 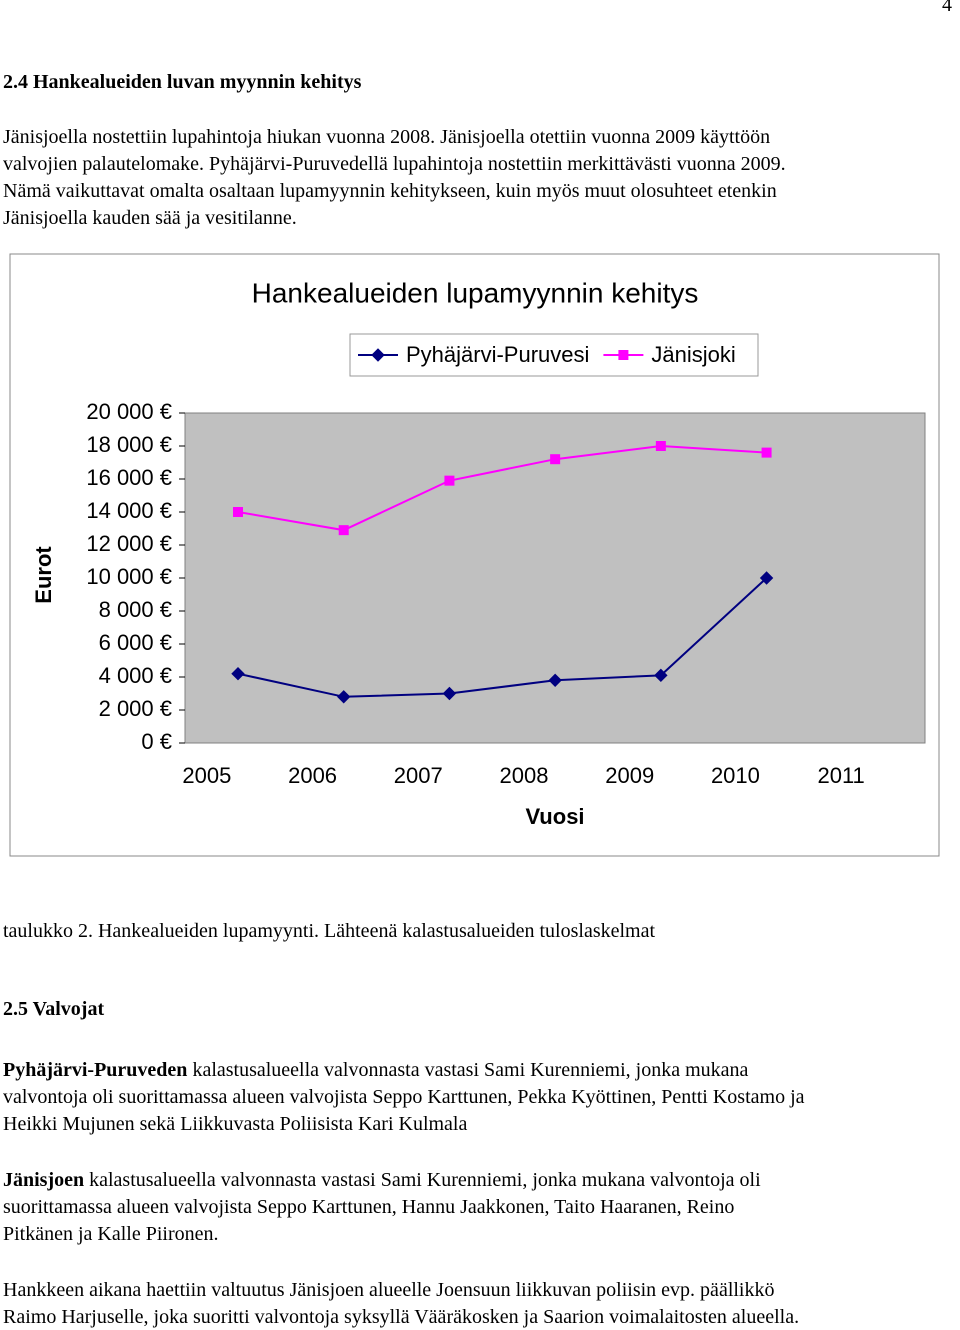 What do you see at coordinates (135, 609) in the screenshot?
I see `y-tick-label: 8 000 €` at bounding box center [135, 609].